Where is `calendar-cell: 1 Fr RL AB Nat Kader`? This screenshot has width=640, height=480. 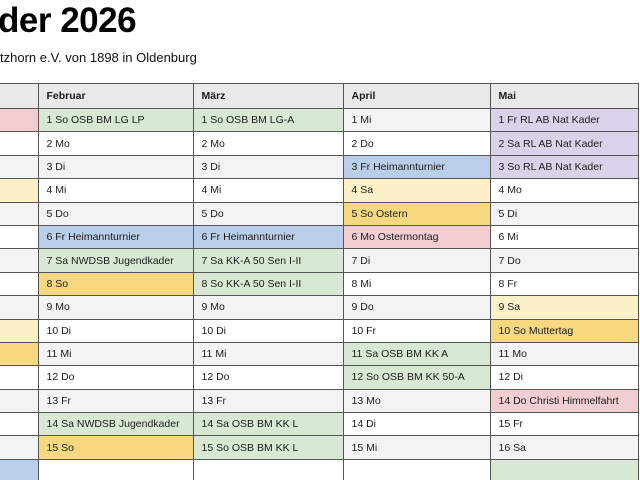 calendar-cell: 1 Fr RL AB Nat Kader is located at coordinates (564, 120).